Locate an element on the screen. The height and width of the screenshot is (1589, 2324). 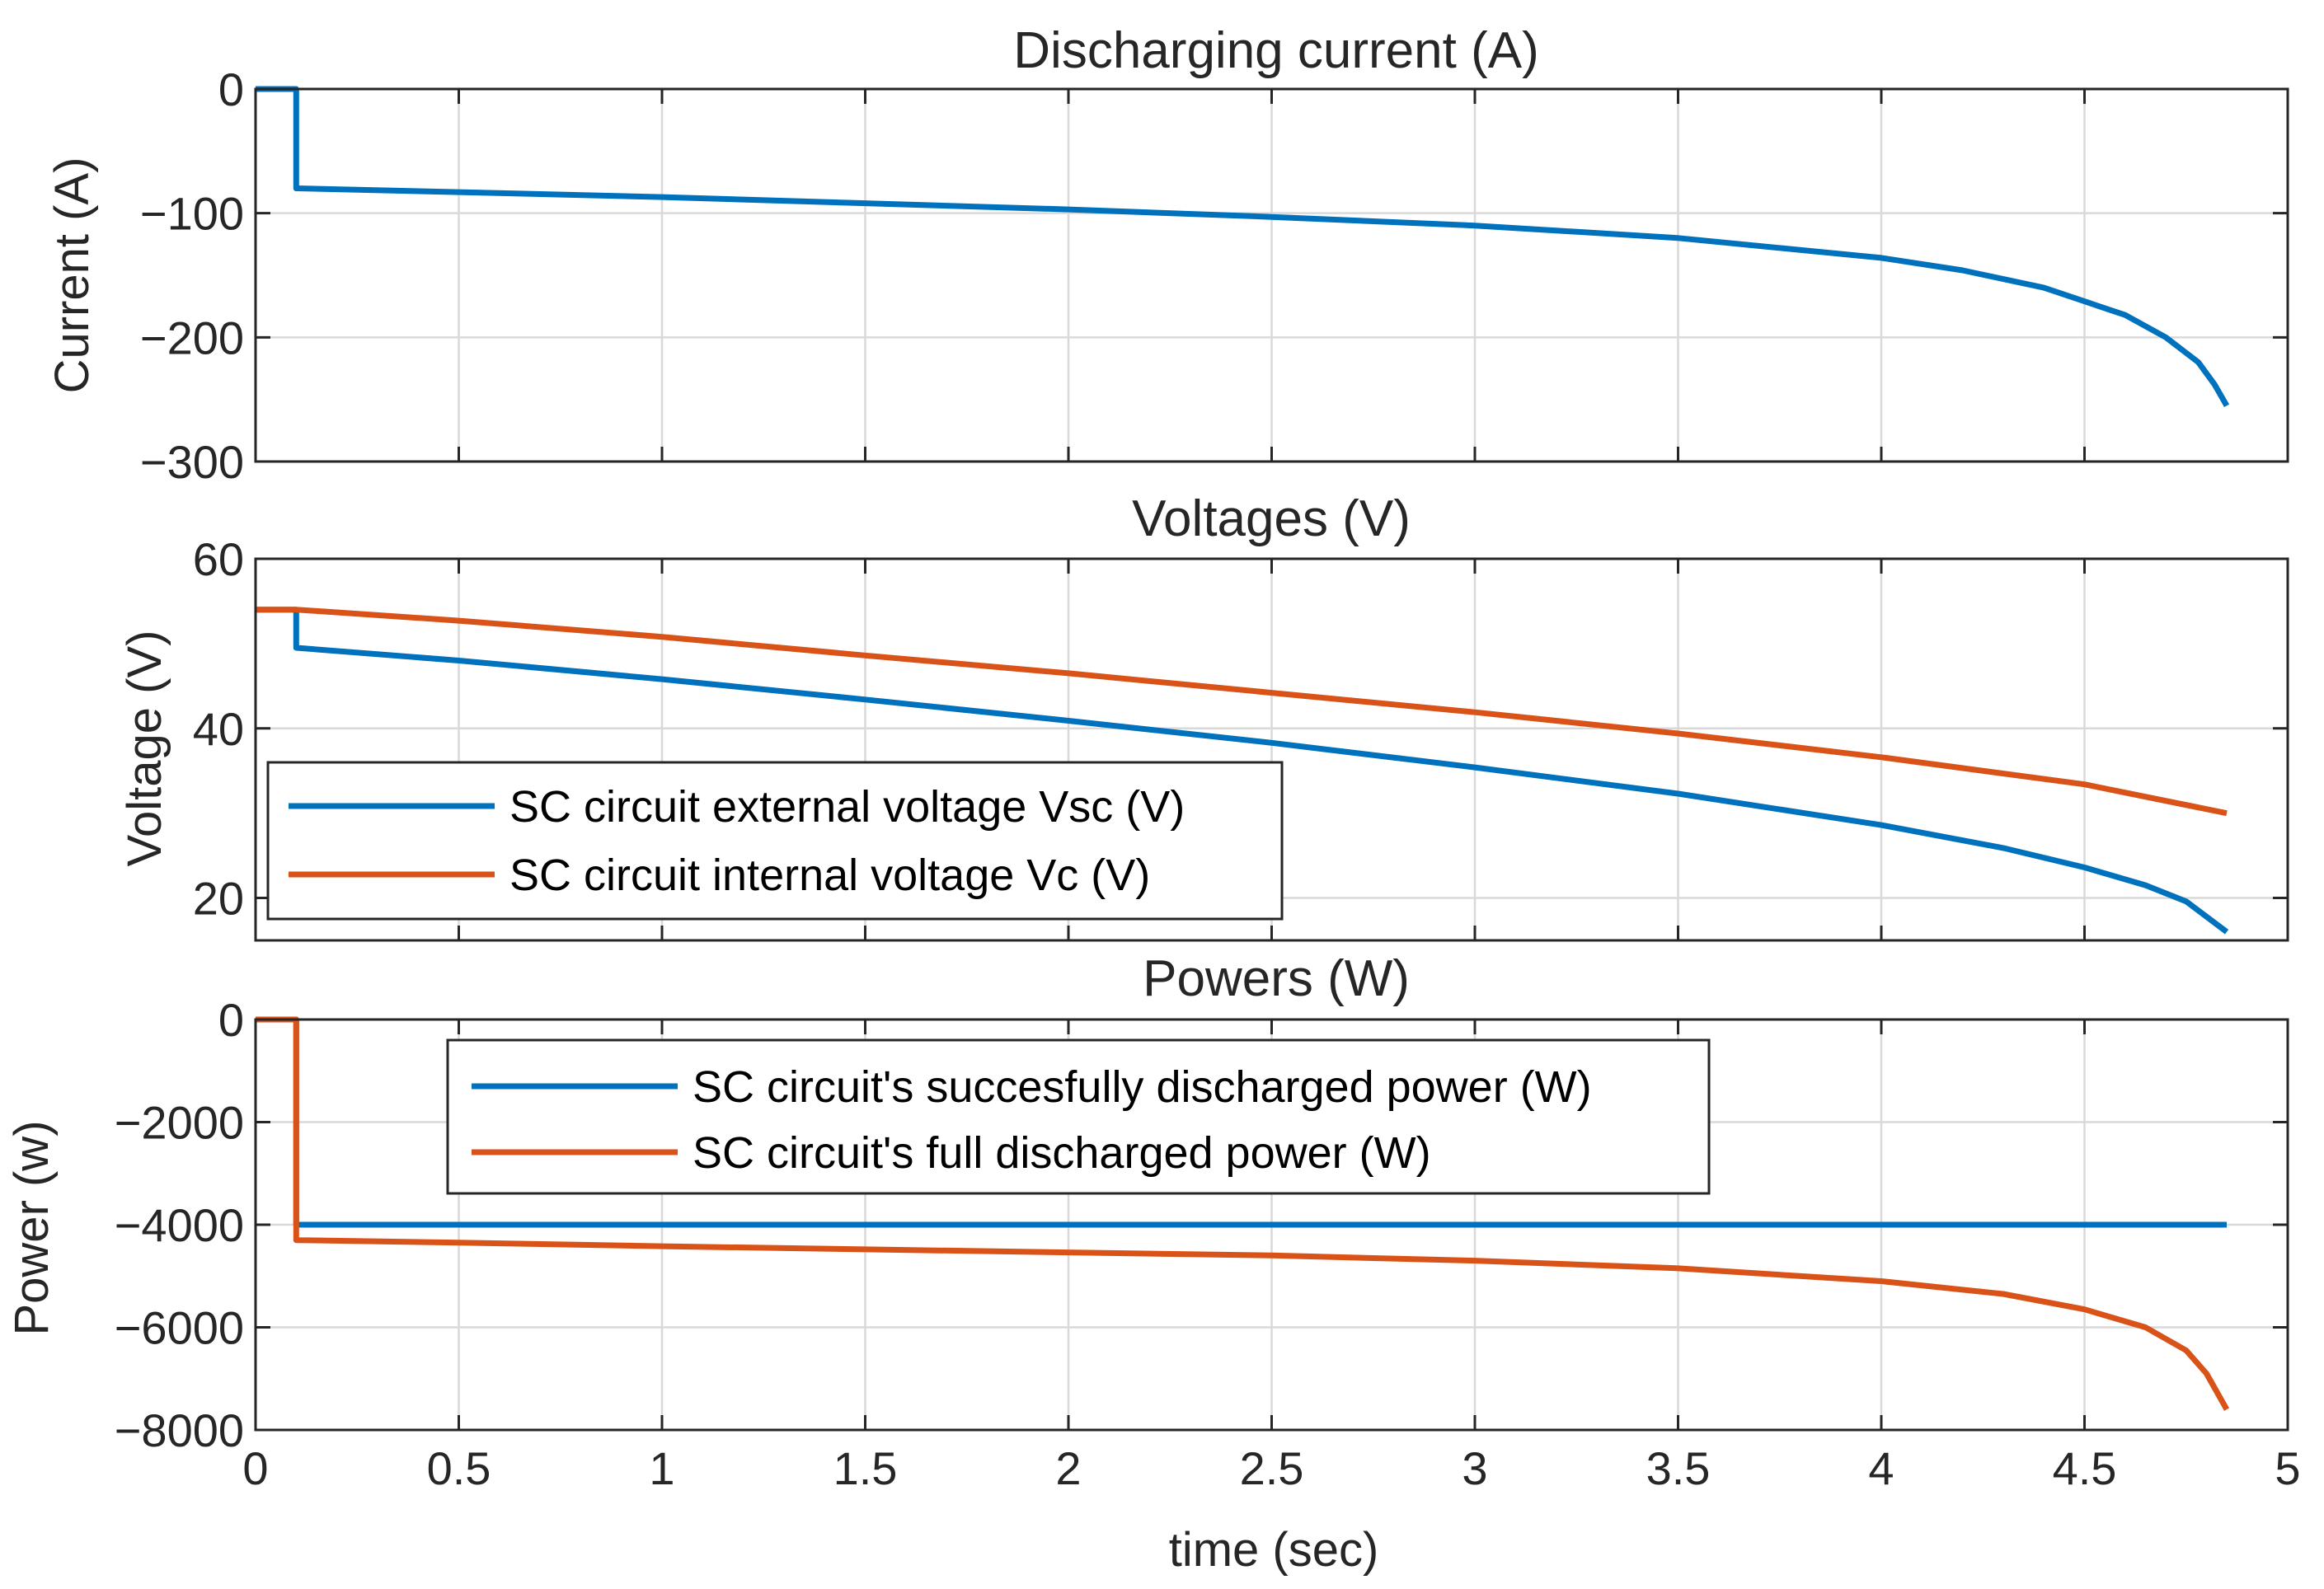
y-tick-label: 40 is located at coordinates (218, 729).